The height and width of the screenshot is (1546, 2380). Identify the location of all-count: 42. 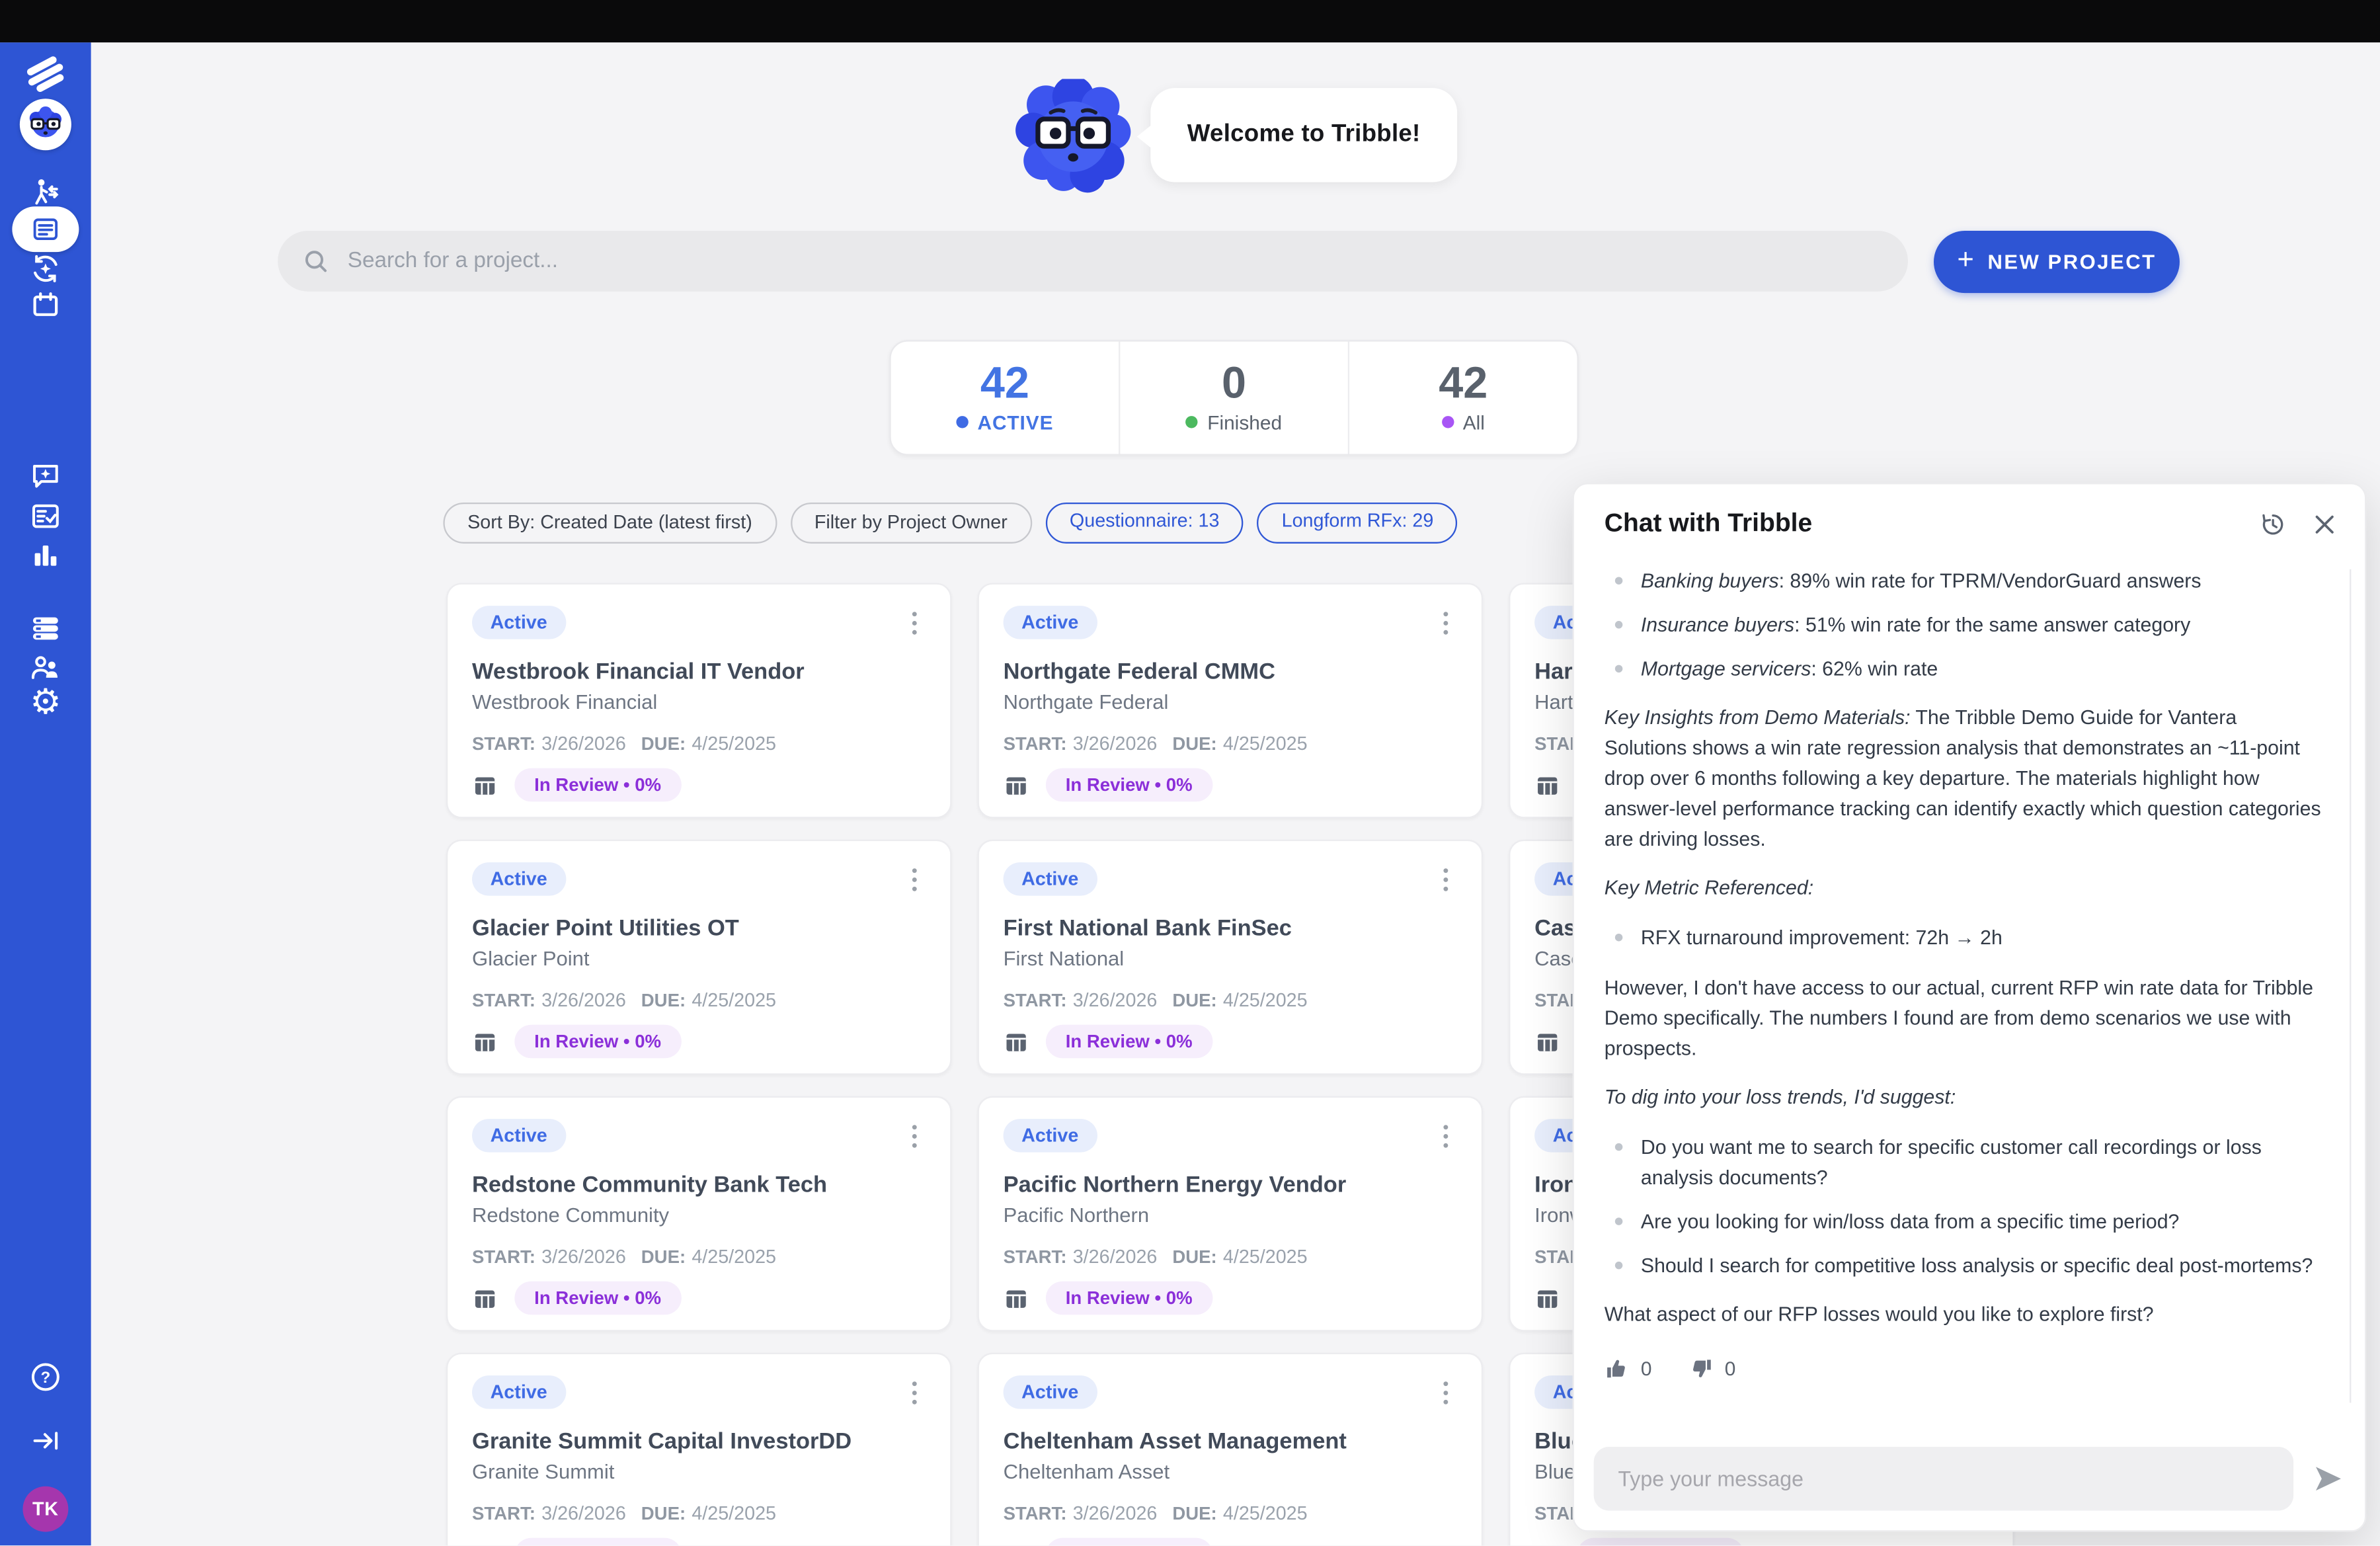
(1463, 383).